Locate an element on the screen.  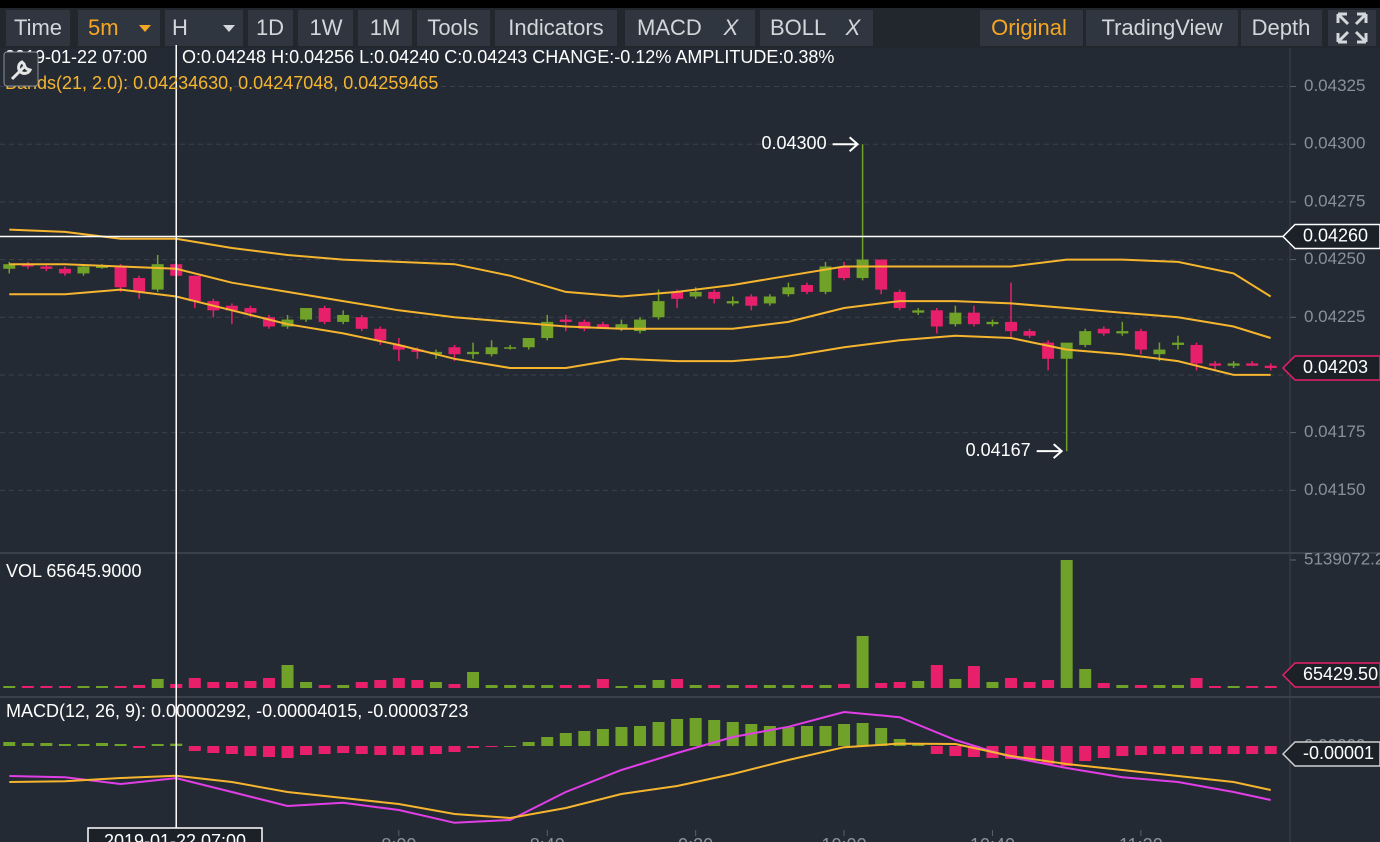
button-label: Original is located at coordinates (1029, 27).